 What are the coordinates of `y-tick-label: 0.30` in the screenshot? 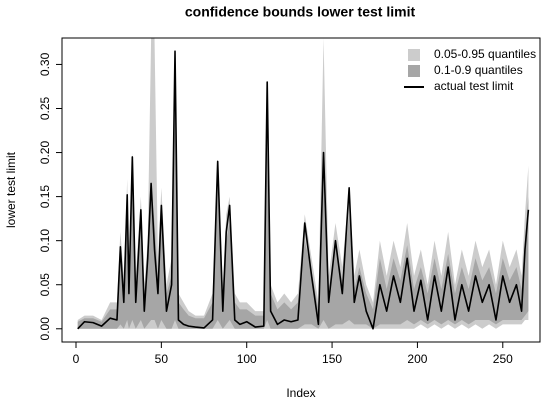 It's located at (45, 64).